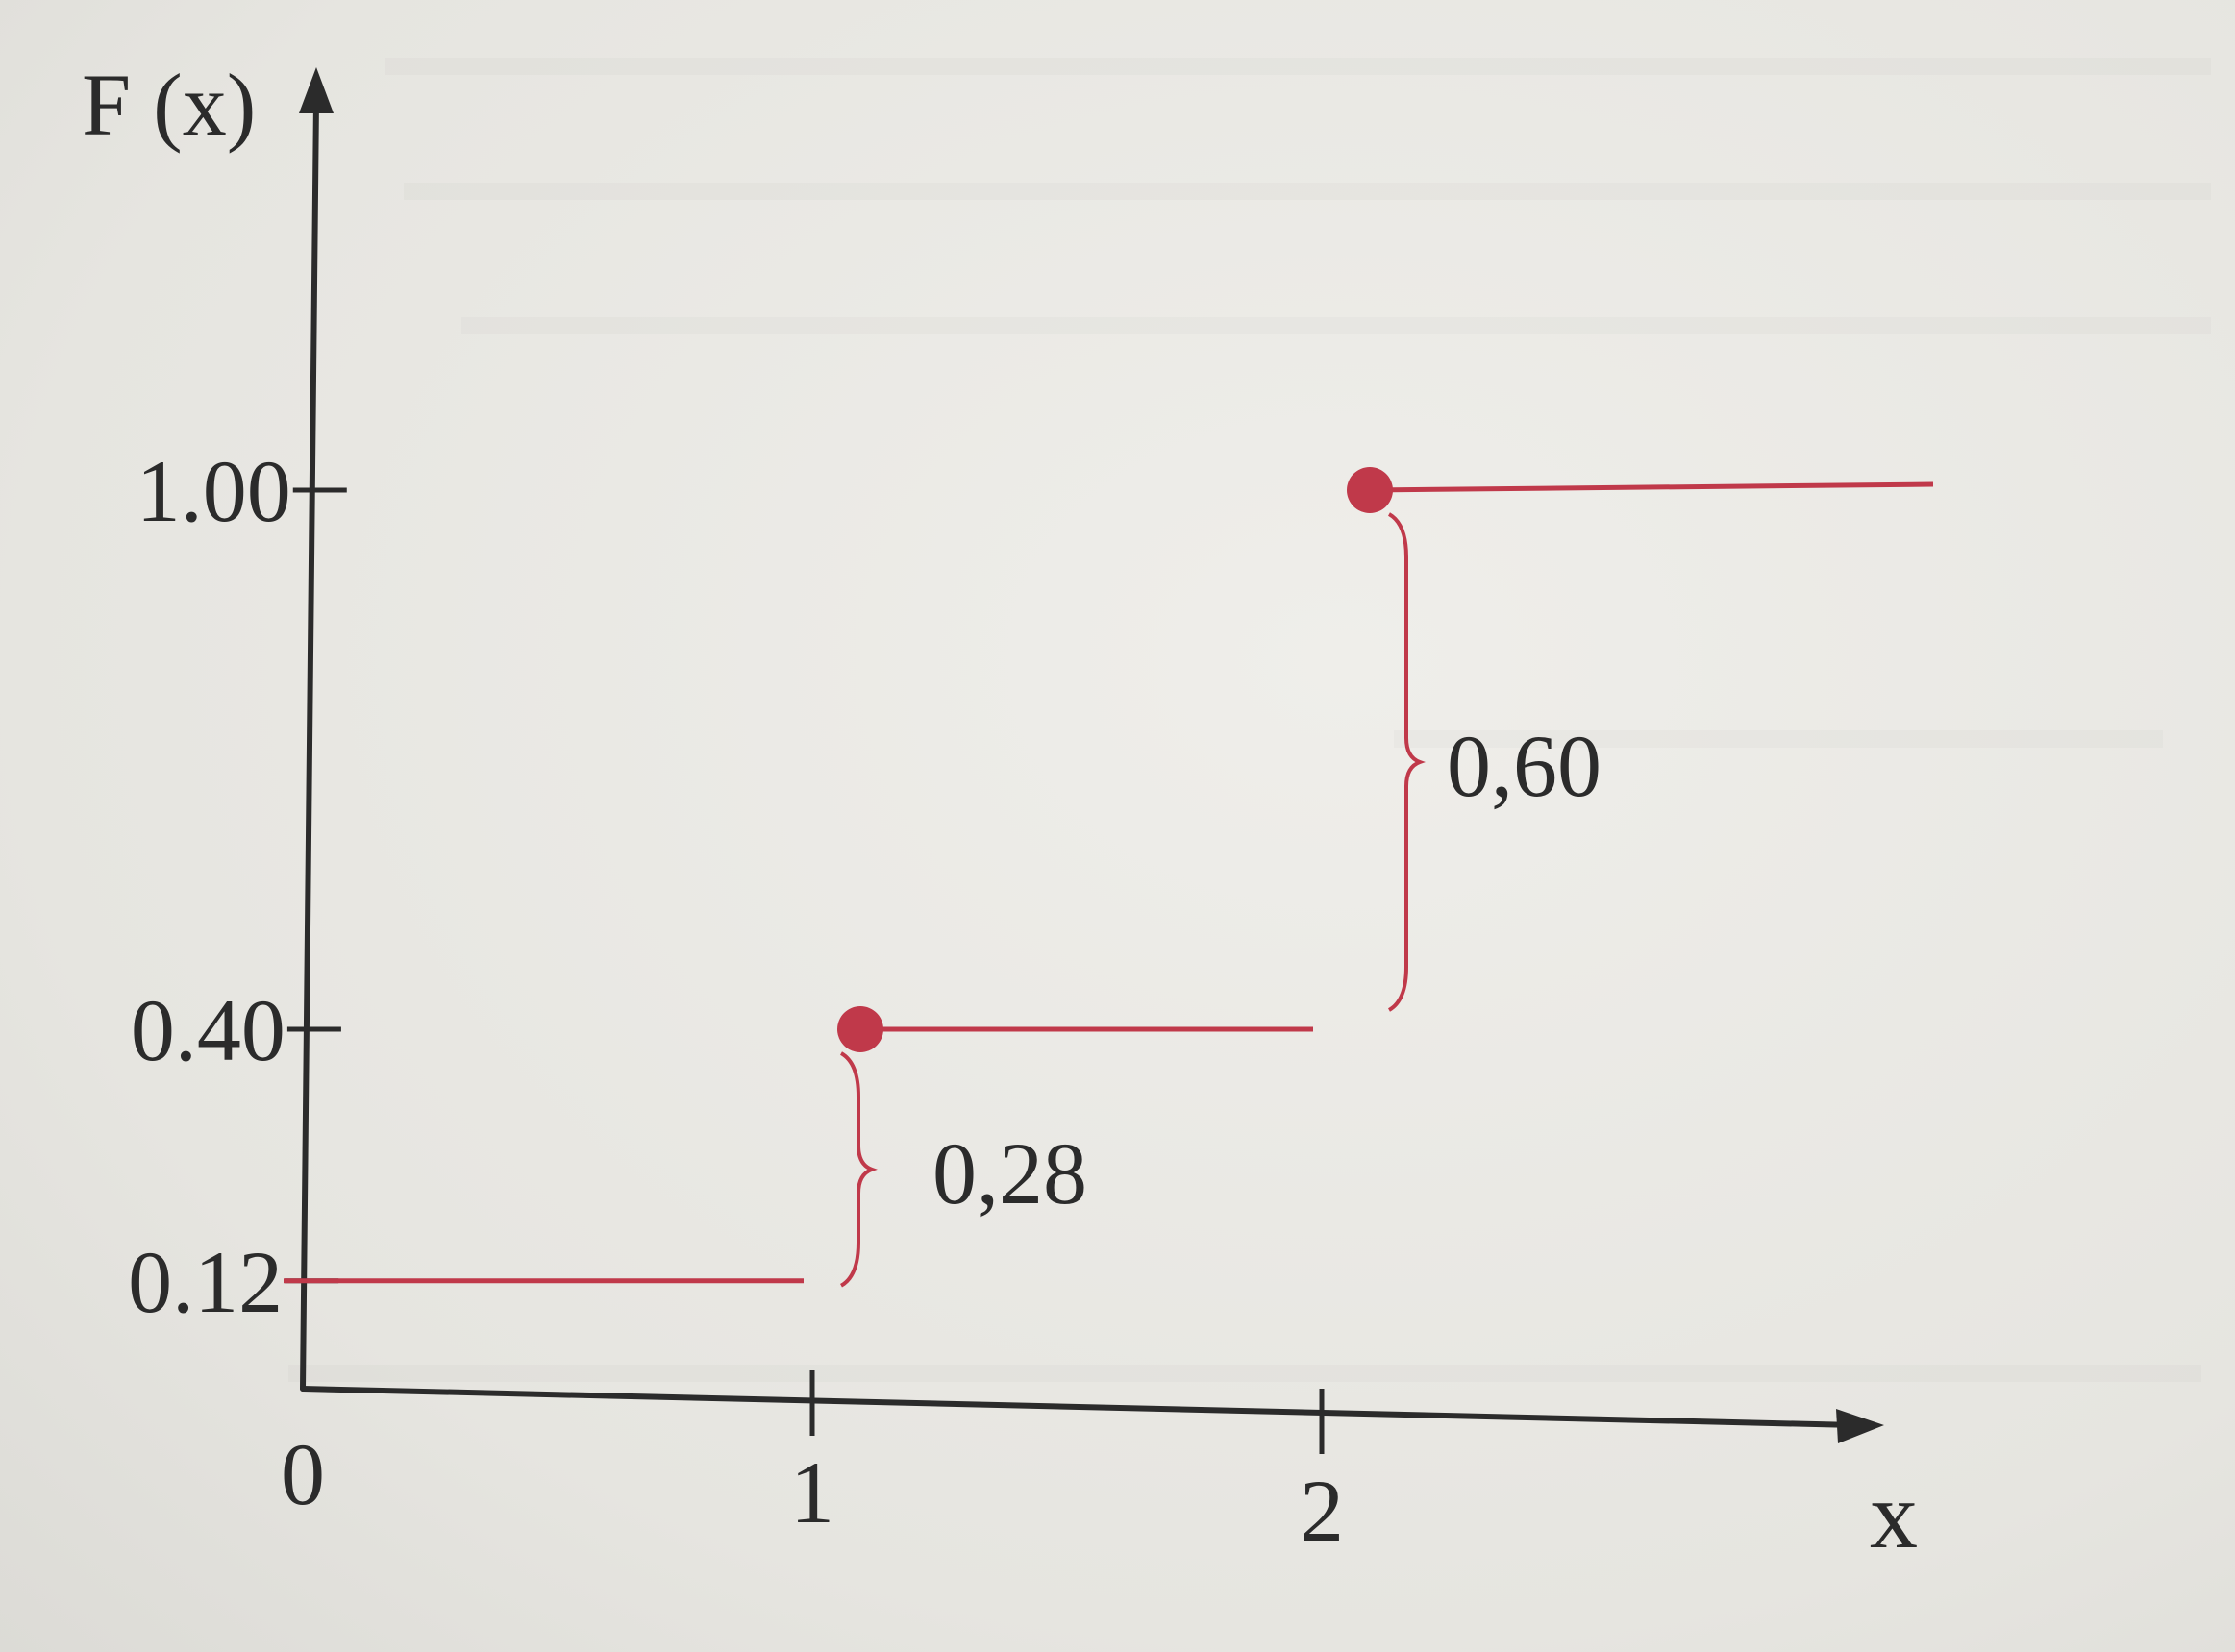  Describe the element at coordinates (316, 90) in the screenshot. I see `y-axis-arrowhead` at that location.